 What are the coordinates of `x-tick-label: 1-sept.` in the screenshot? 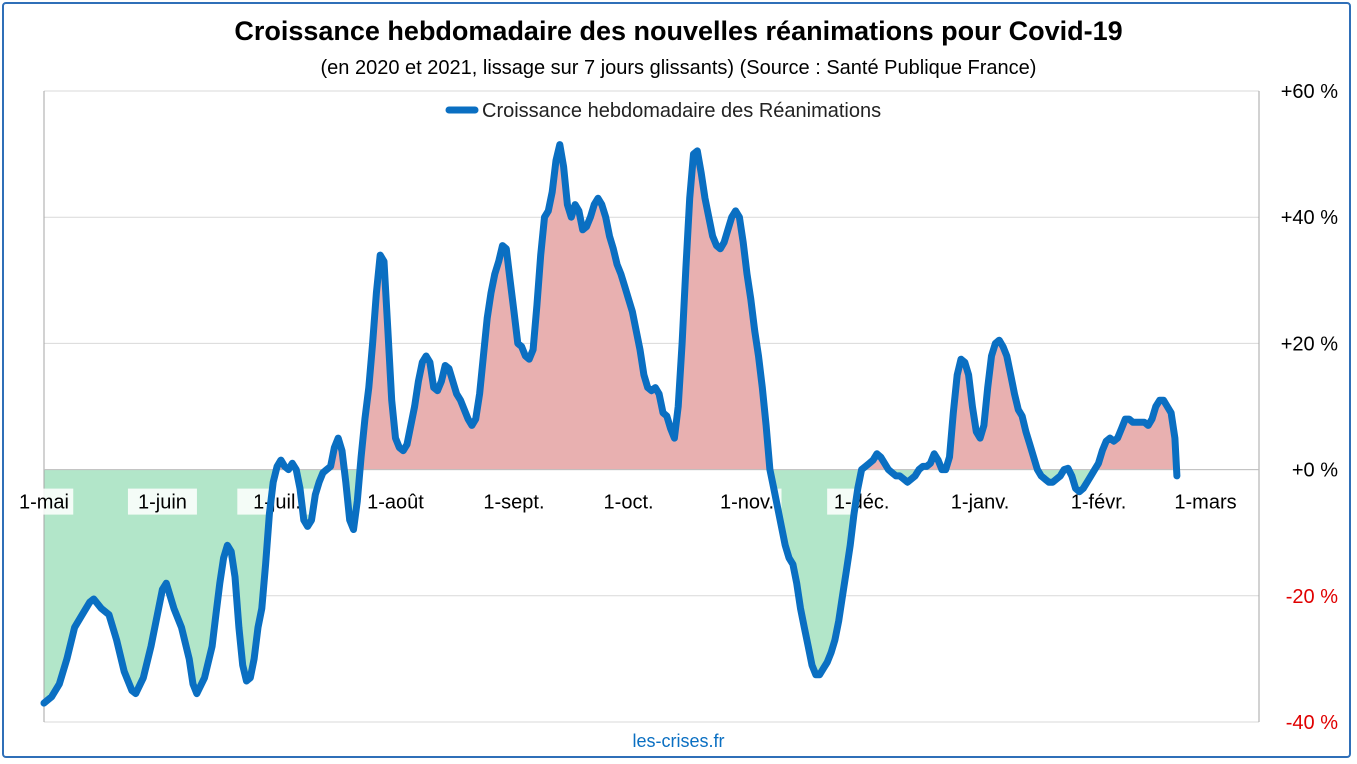 It's located at (514, 501).